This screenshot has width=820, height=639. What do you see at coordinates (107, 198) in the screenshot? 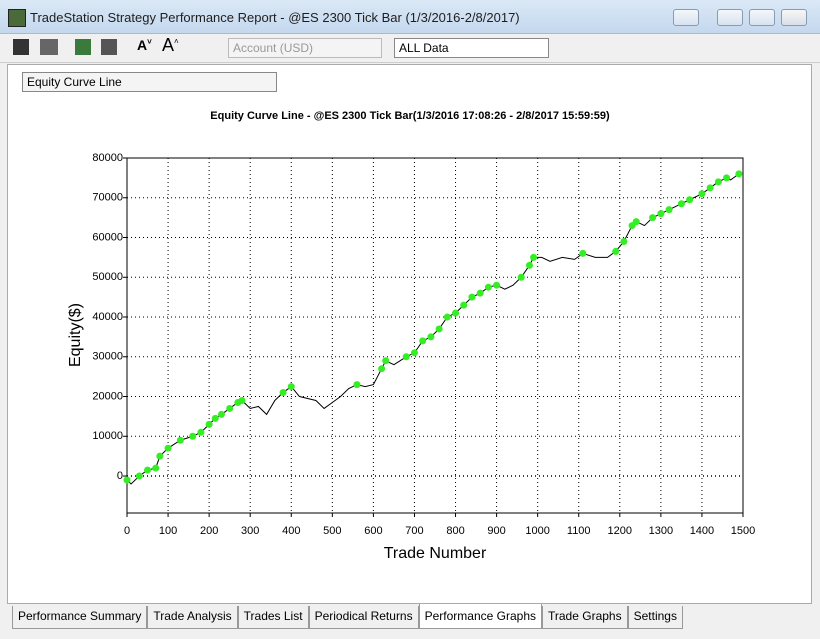
I see `y-tick-label: 70000` at bounding box center [107, 198].